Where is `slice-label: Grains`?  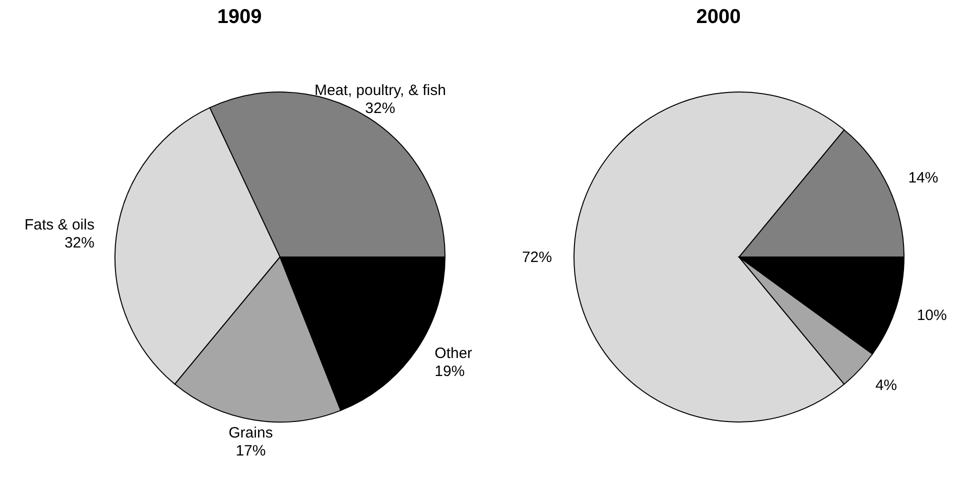
slice-label: Grains is located at coordinates (250, 433).